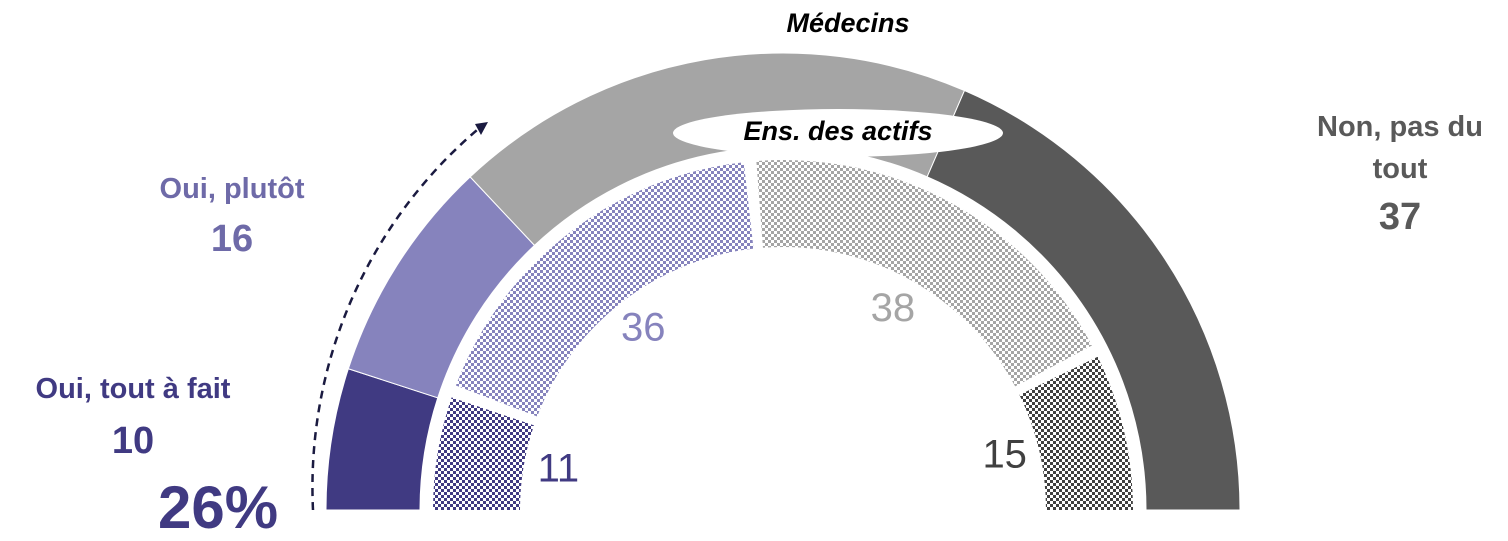 The height and width of the screenshot is (541, 1508). I want to click on value-label: 10, so click(133, 441).